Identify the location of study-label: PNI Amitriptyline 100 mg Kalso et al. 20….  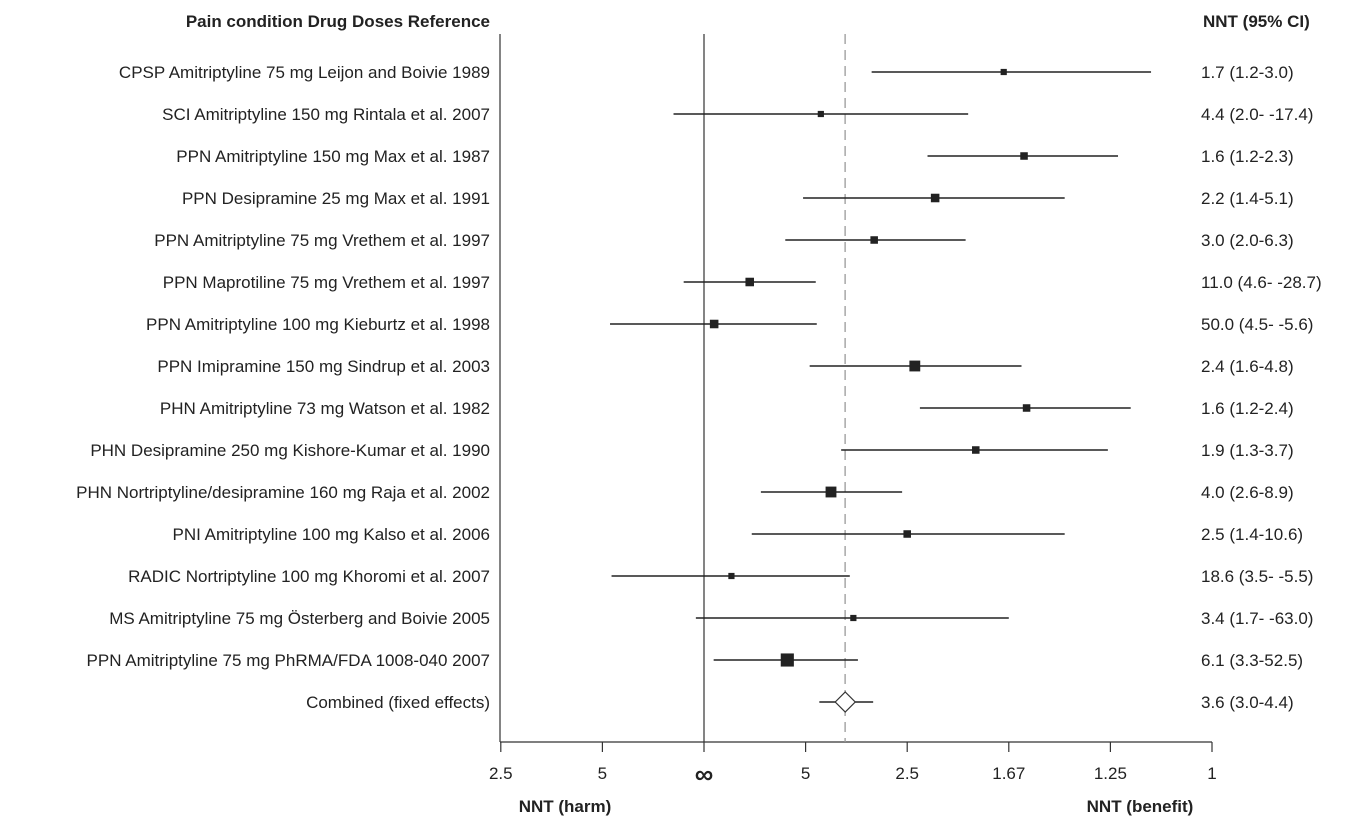
(332, 534).